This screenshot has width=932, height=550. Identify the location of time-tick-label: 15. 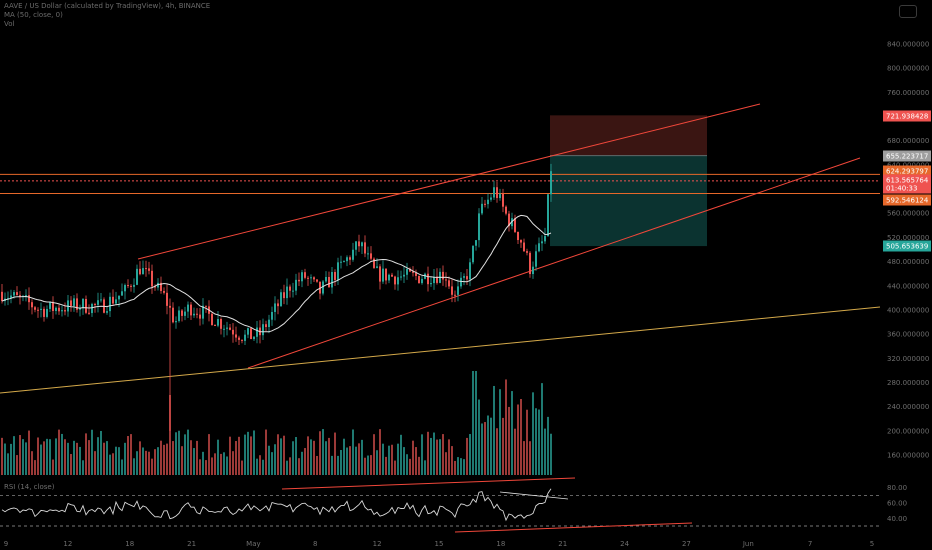
(439, 544).